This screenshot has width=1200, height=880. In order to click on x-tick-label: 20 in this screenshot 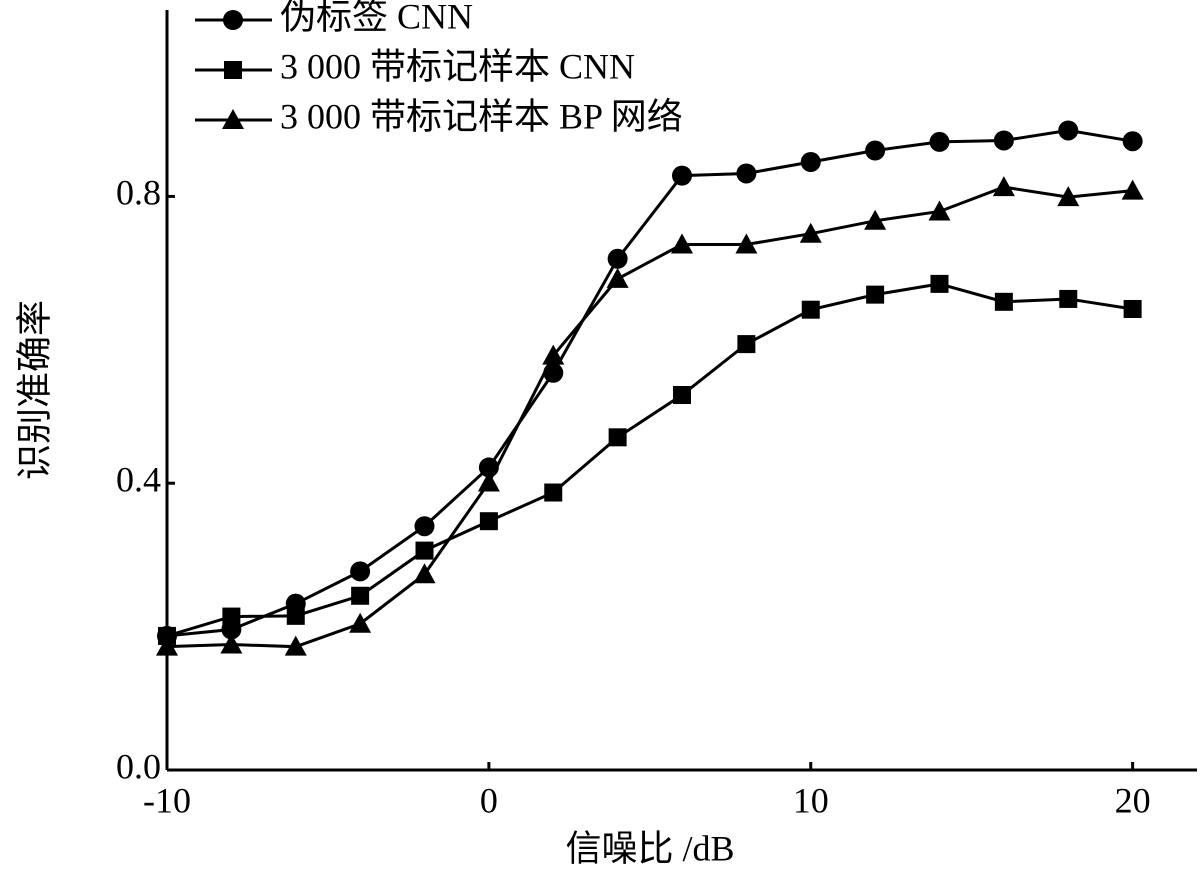, I will do `click(1133, 800)`.